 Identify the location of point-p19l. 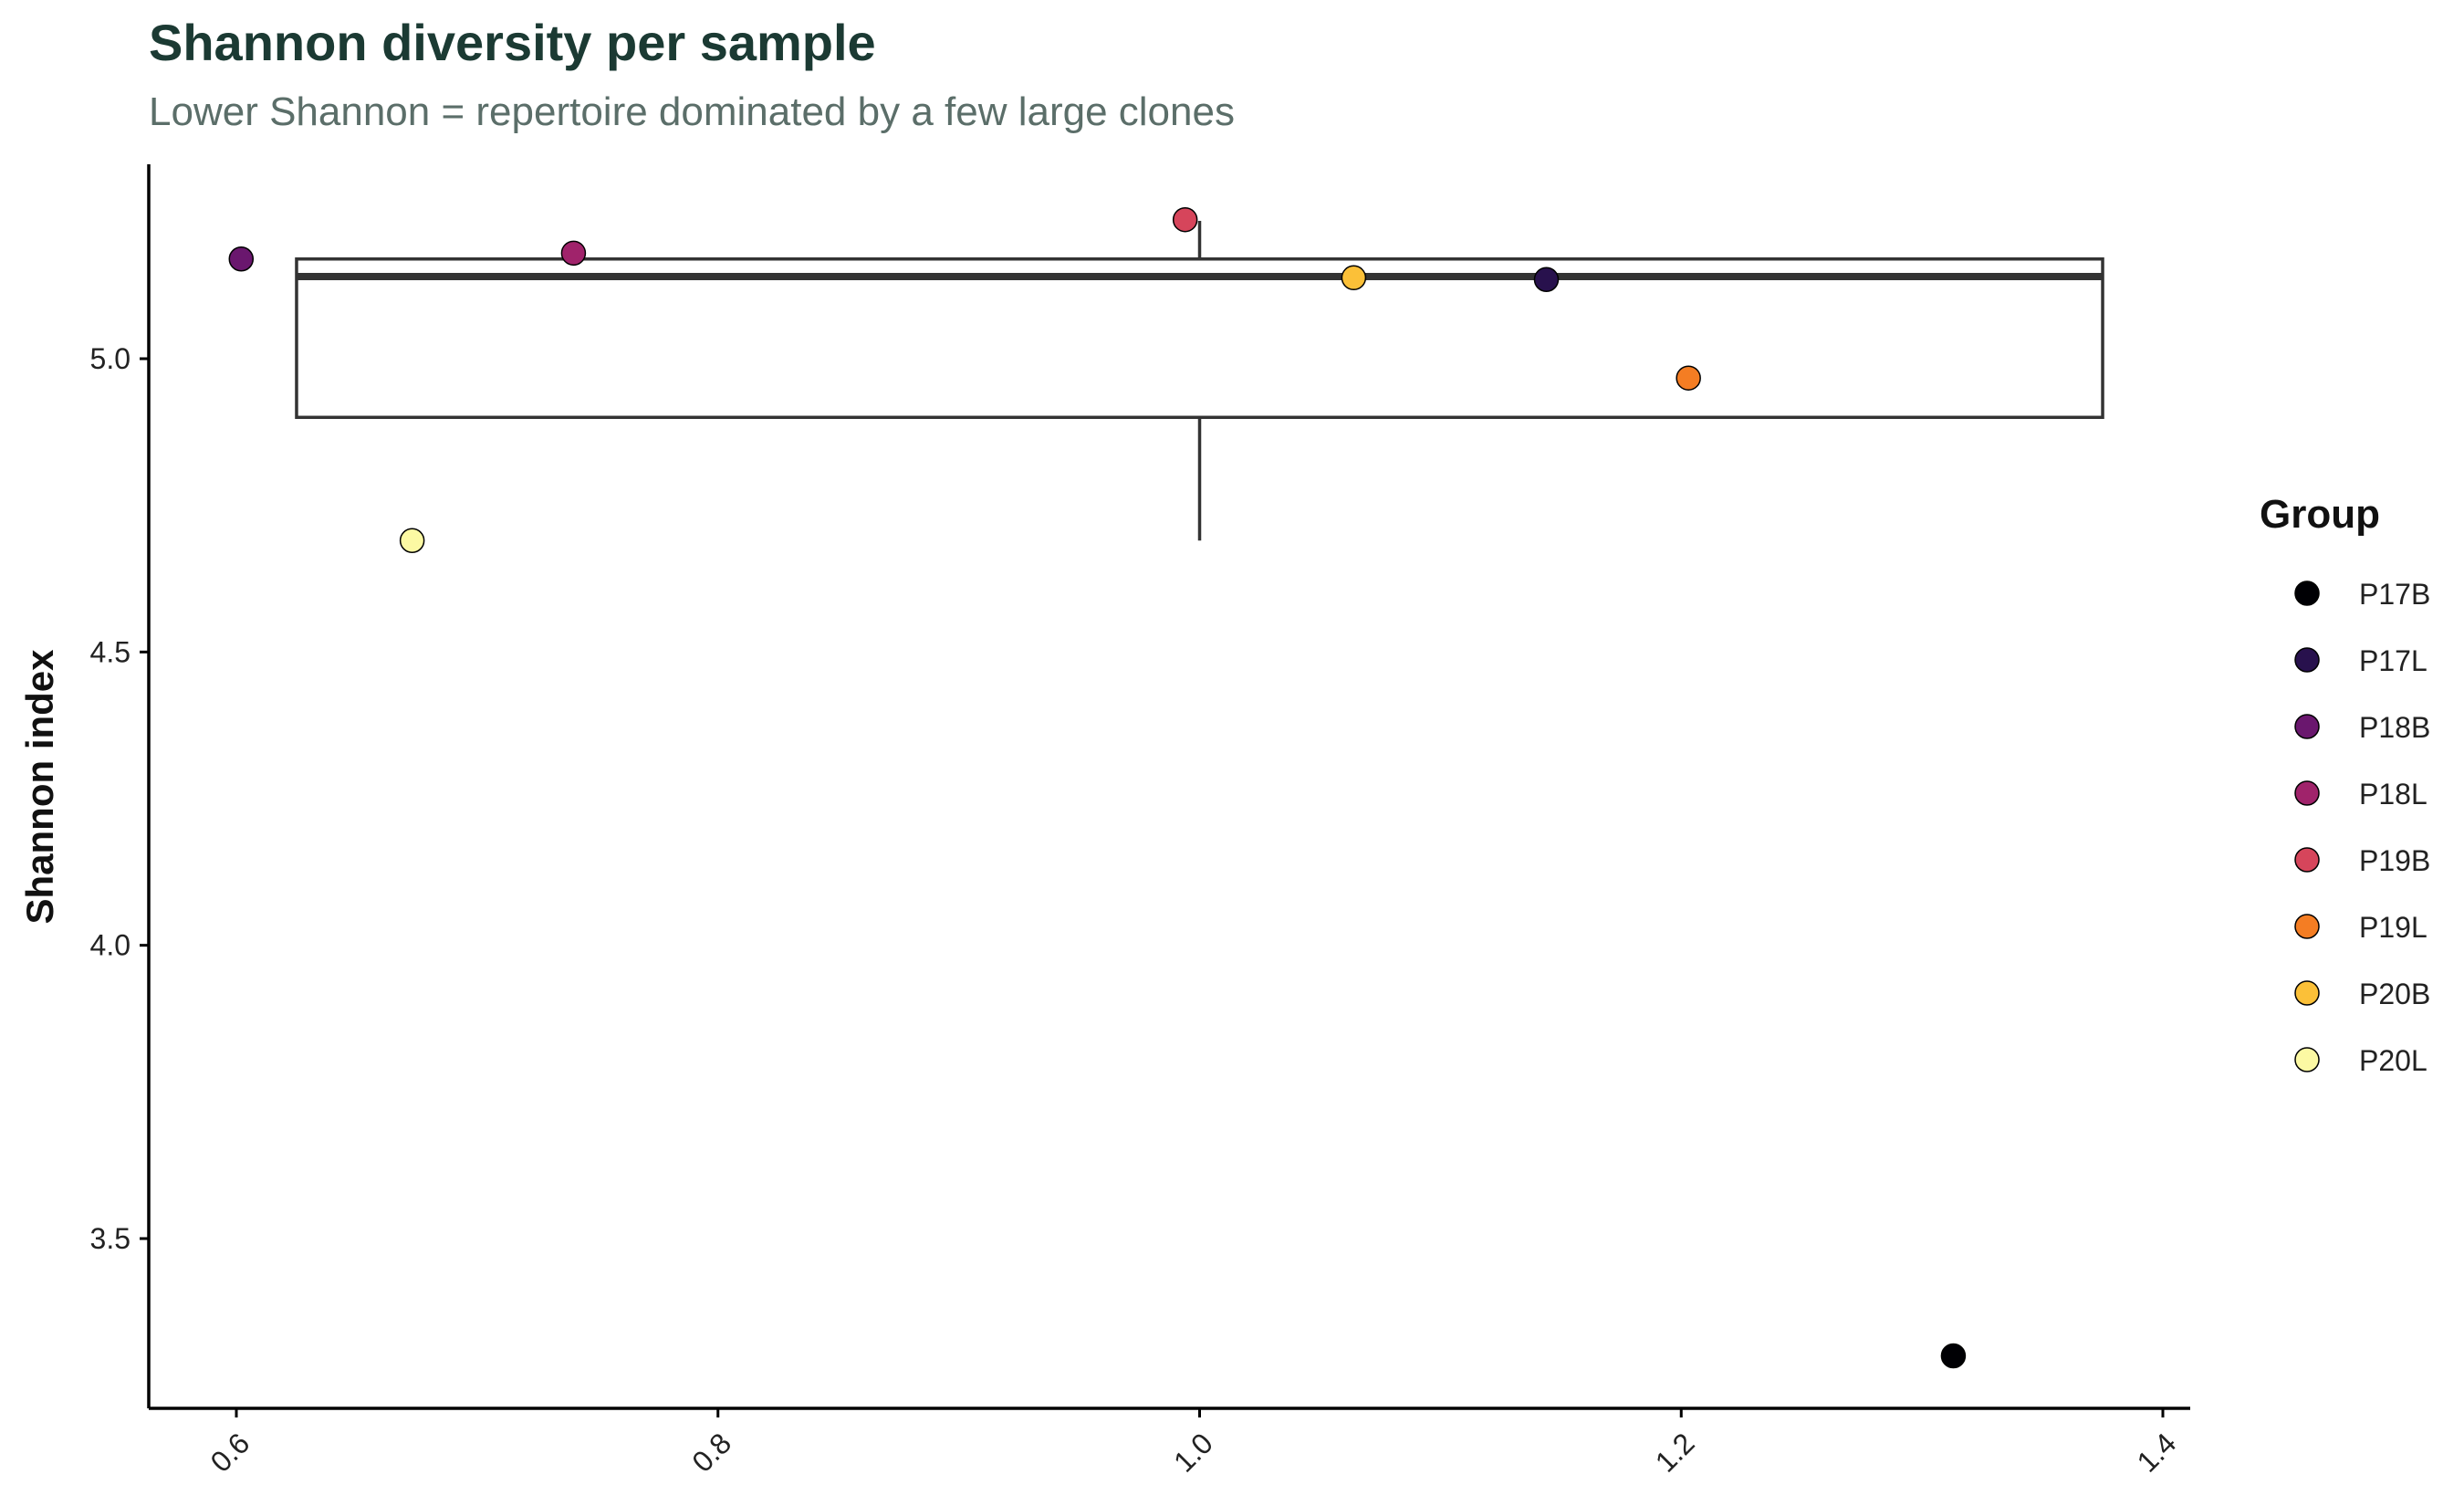
(1688, 378).